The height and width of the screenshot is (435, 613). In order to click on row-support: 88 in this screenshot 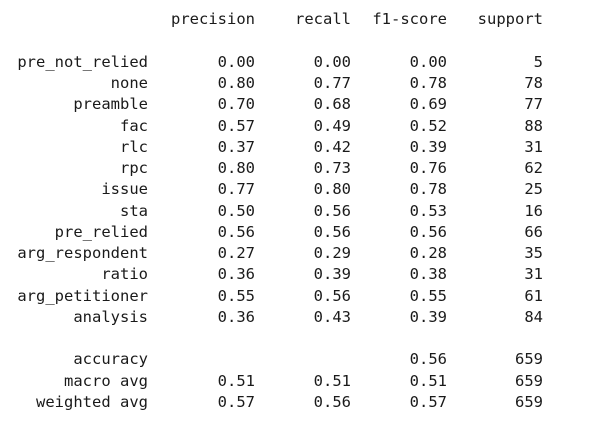, I will do `click(533, 126)`.